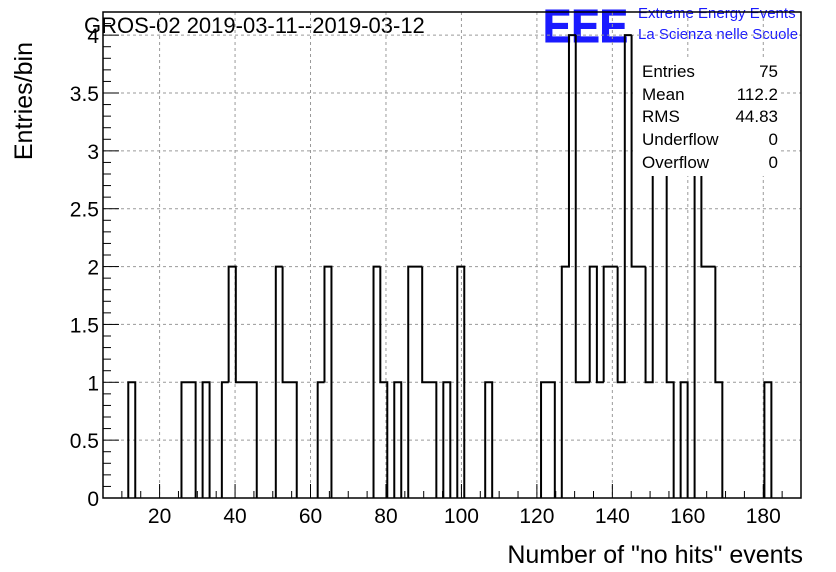 This screenshot has height=572, width=836. What do you see at coordinates (93, 383) in the screenshot?
I see `y-tick-label: 1` at bounding box center [93, 383].